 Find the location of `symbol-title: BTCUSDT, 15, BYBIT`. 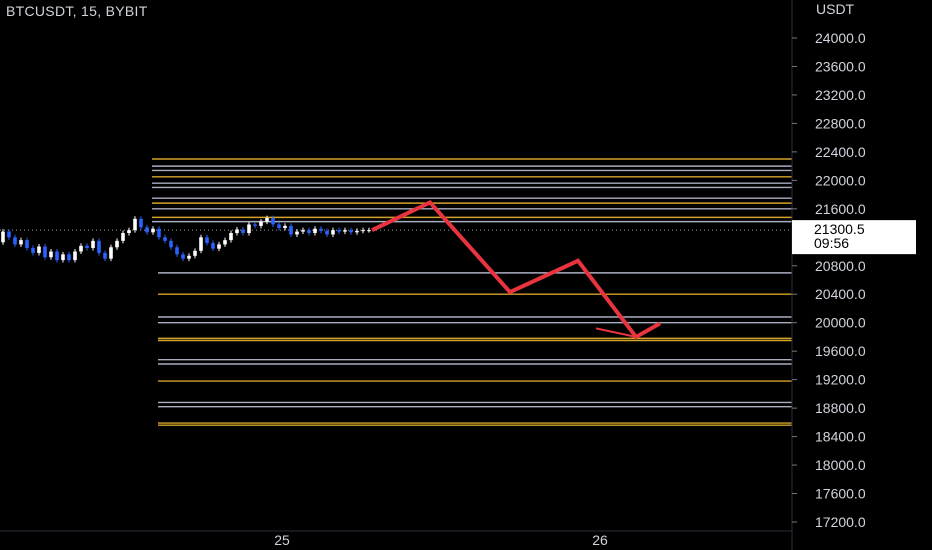

symbol-title: BTCUSDT, 15, BYBIT is located at coordinates (77, 11).